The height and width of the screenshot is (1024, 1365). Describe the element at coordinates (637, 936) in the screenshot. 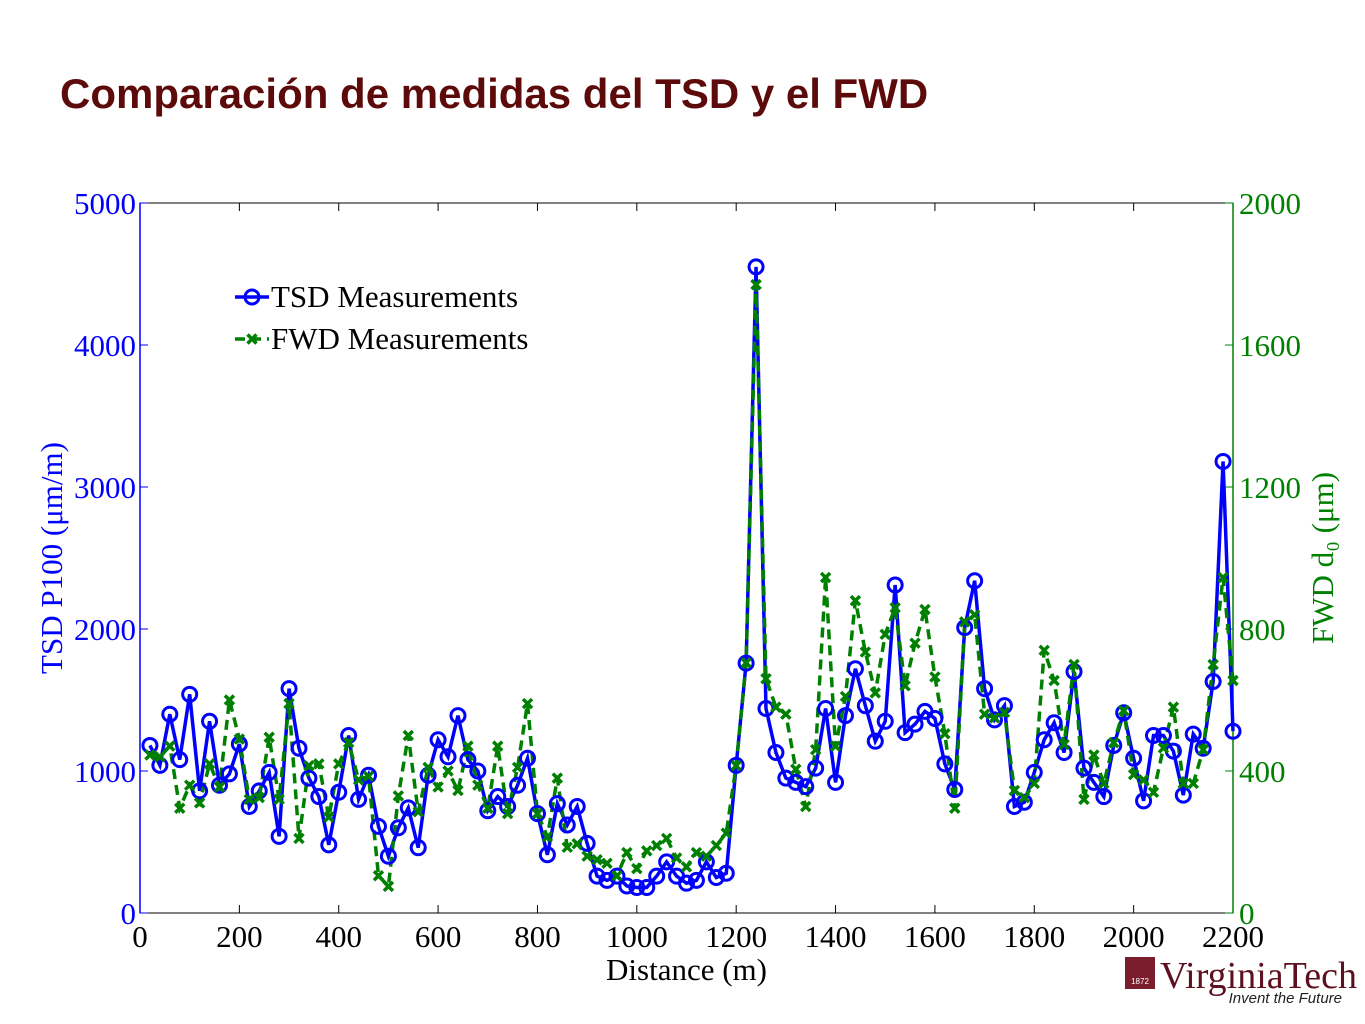

I see `x-tick-label: 1000` at that location.